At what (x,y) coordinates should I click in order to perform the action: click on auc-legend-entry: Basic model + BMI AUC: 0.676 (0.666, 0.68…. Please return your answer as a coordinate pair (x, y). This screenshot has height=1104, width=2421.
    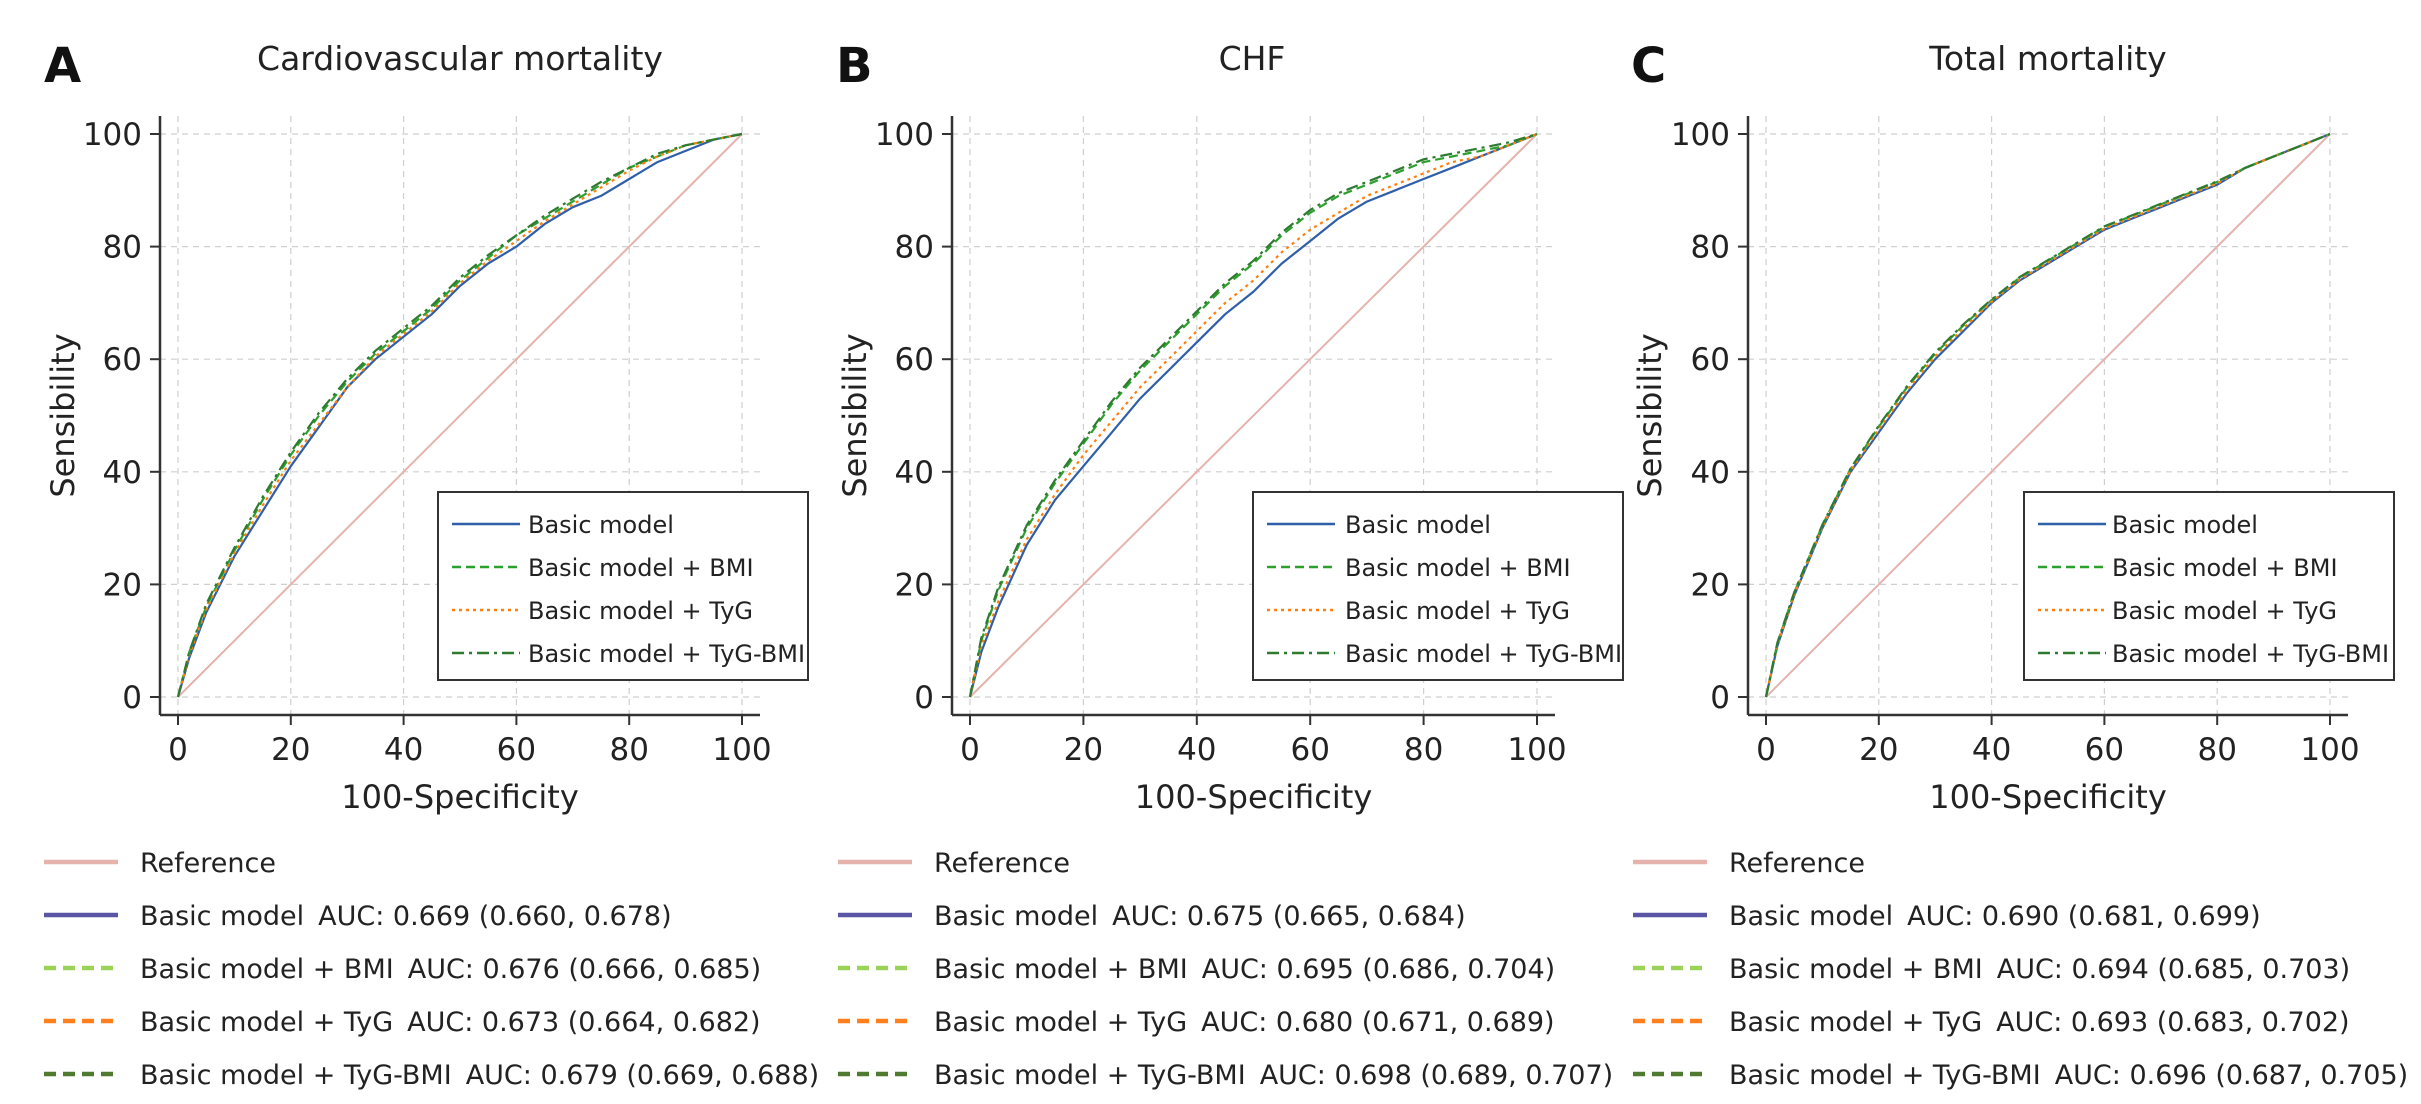
    Looking at the image, I should click on (450, 969).